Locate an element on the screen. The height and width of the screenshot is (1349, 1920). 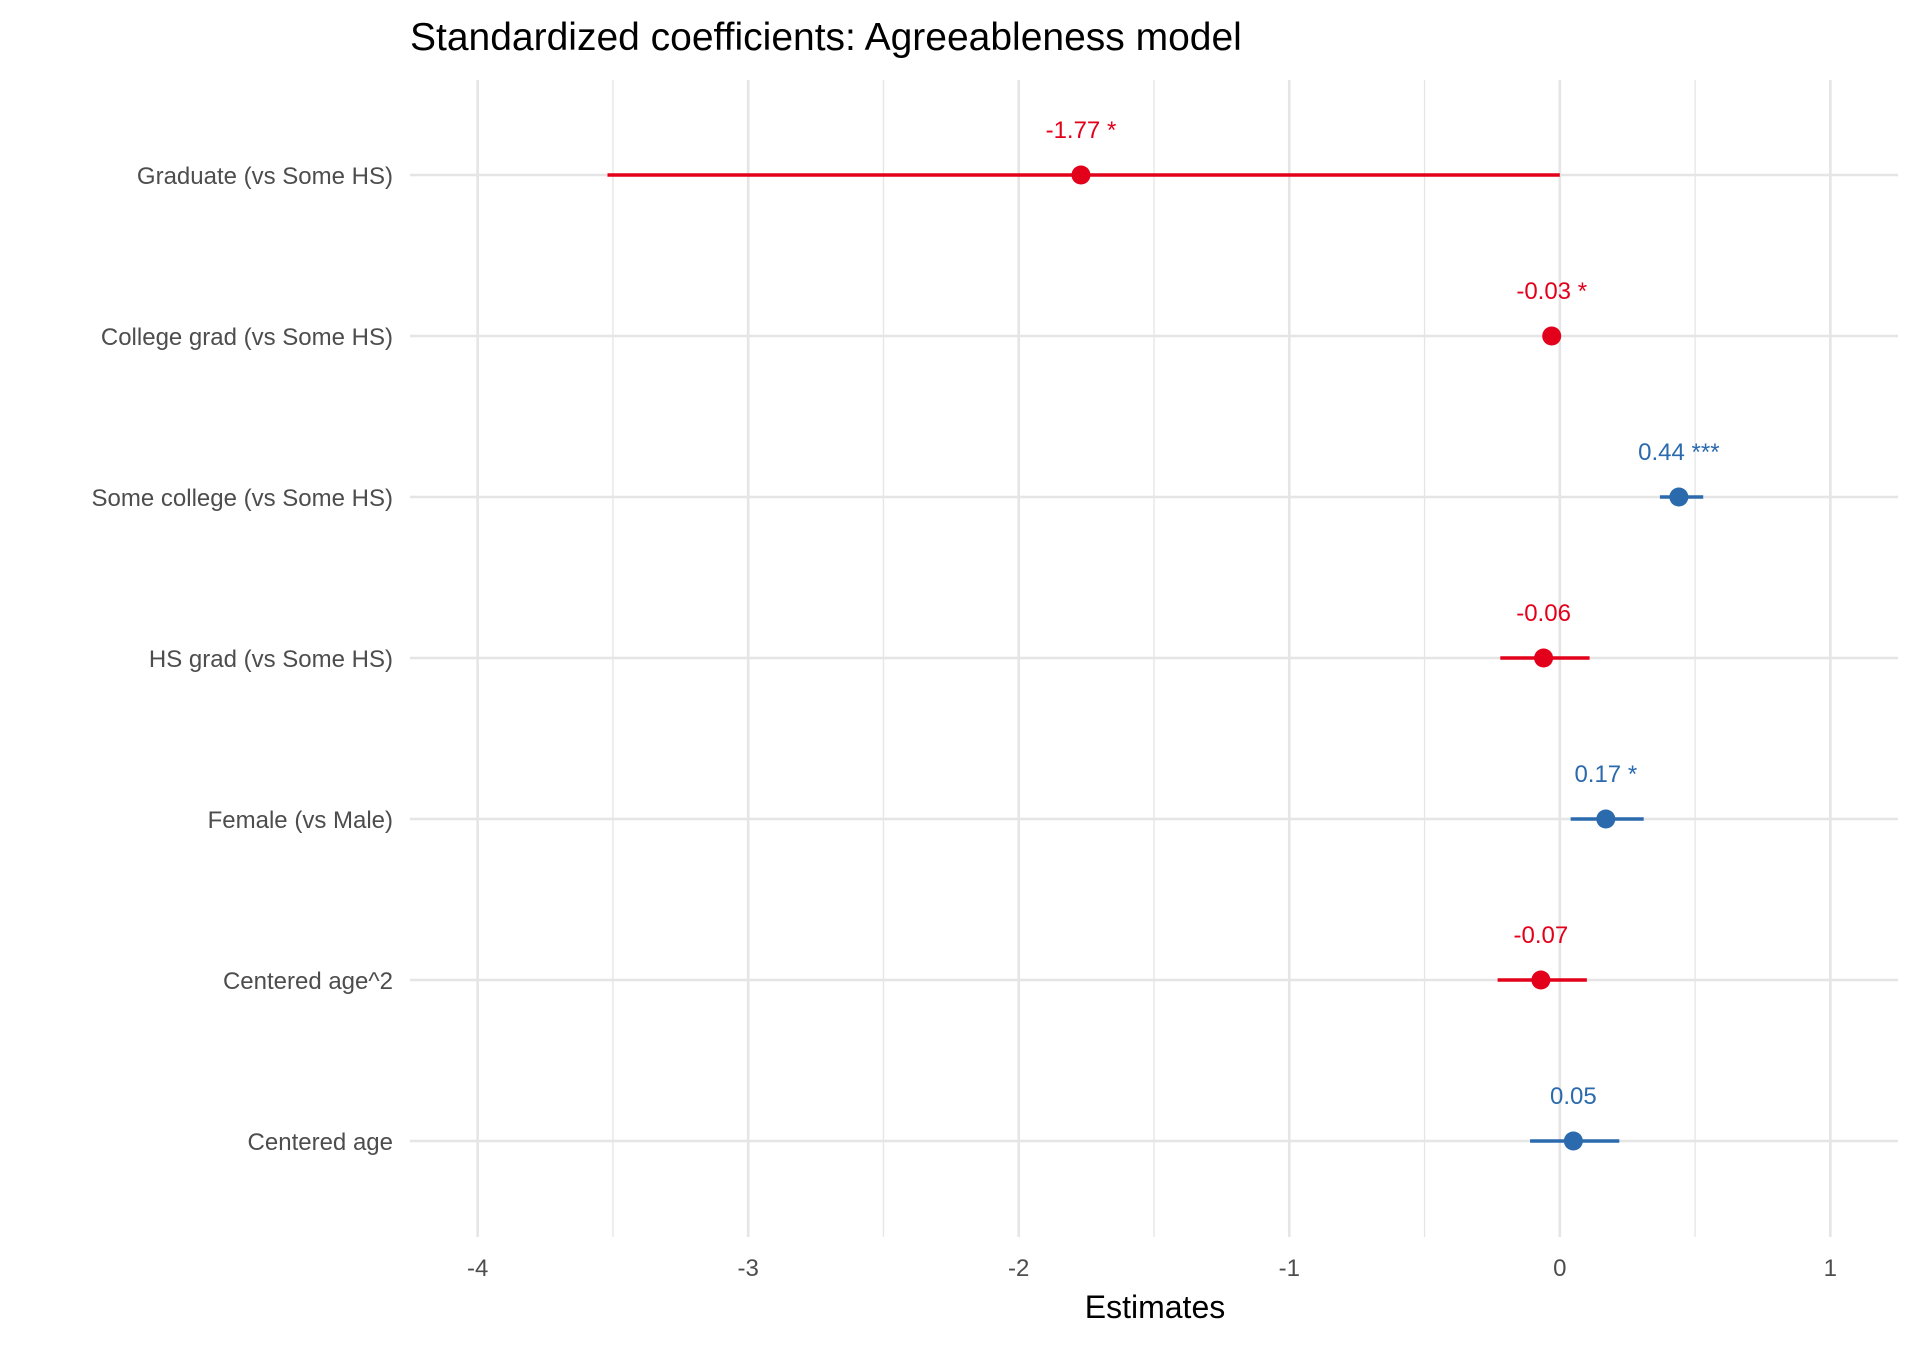
x-tick-label: 0 is located at coordinates (1559, 1268).